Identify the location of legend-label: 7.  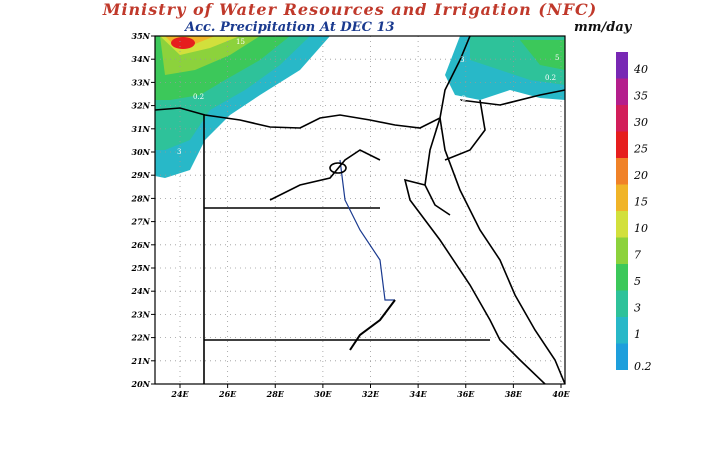
(637, 255).